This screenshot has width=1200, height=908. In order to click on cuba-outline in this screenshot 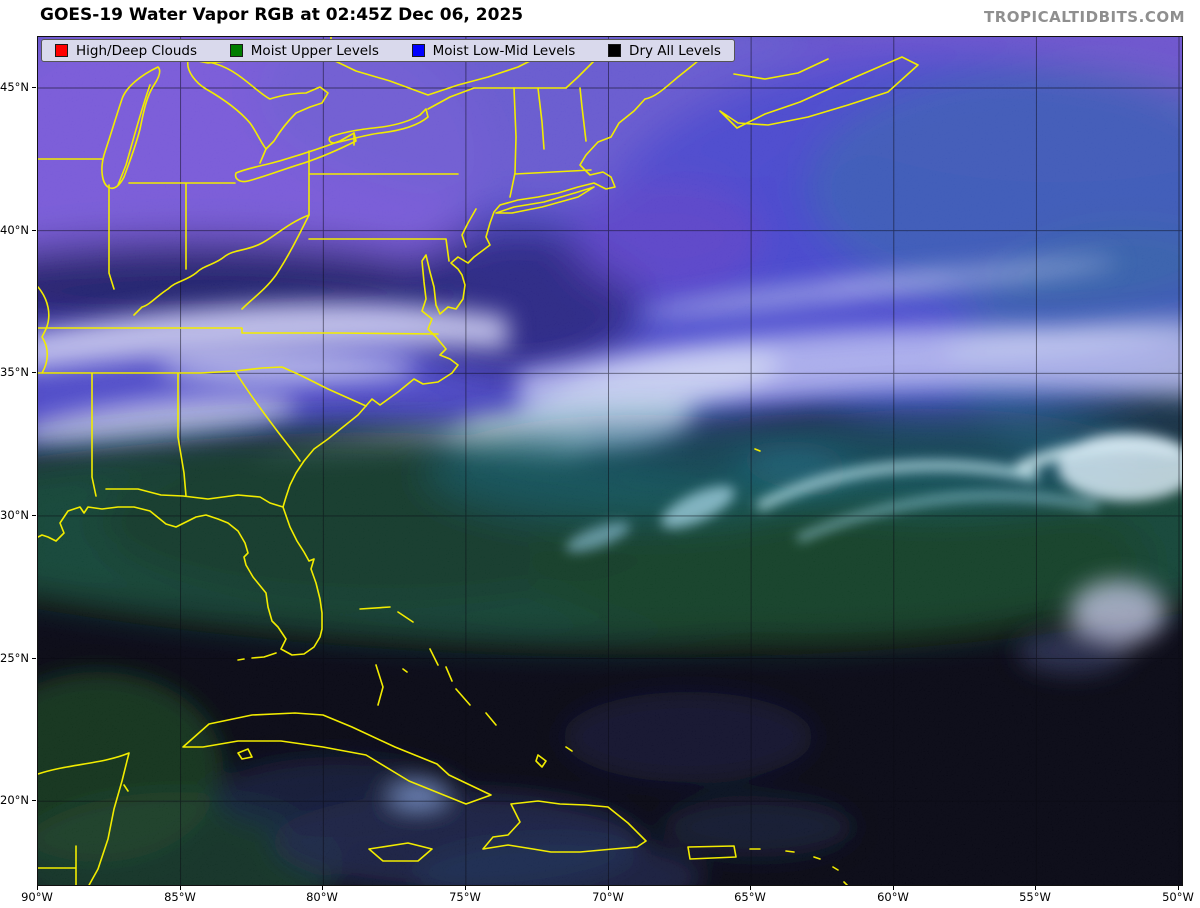, I will do `click(337, 758)`.